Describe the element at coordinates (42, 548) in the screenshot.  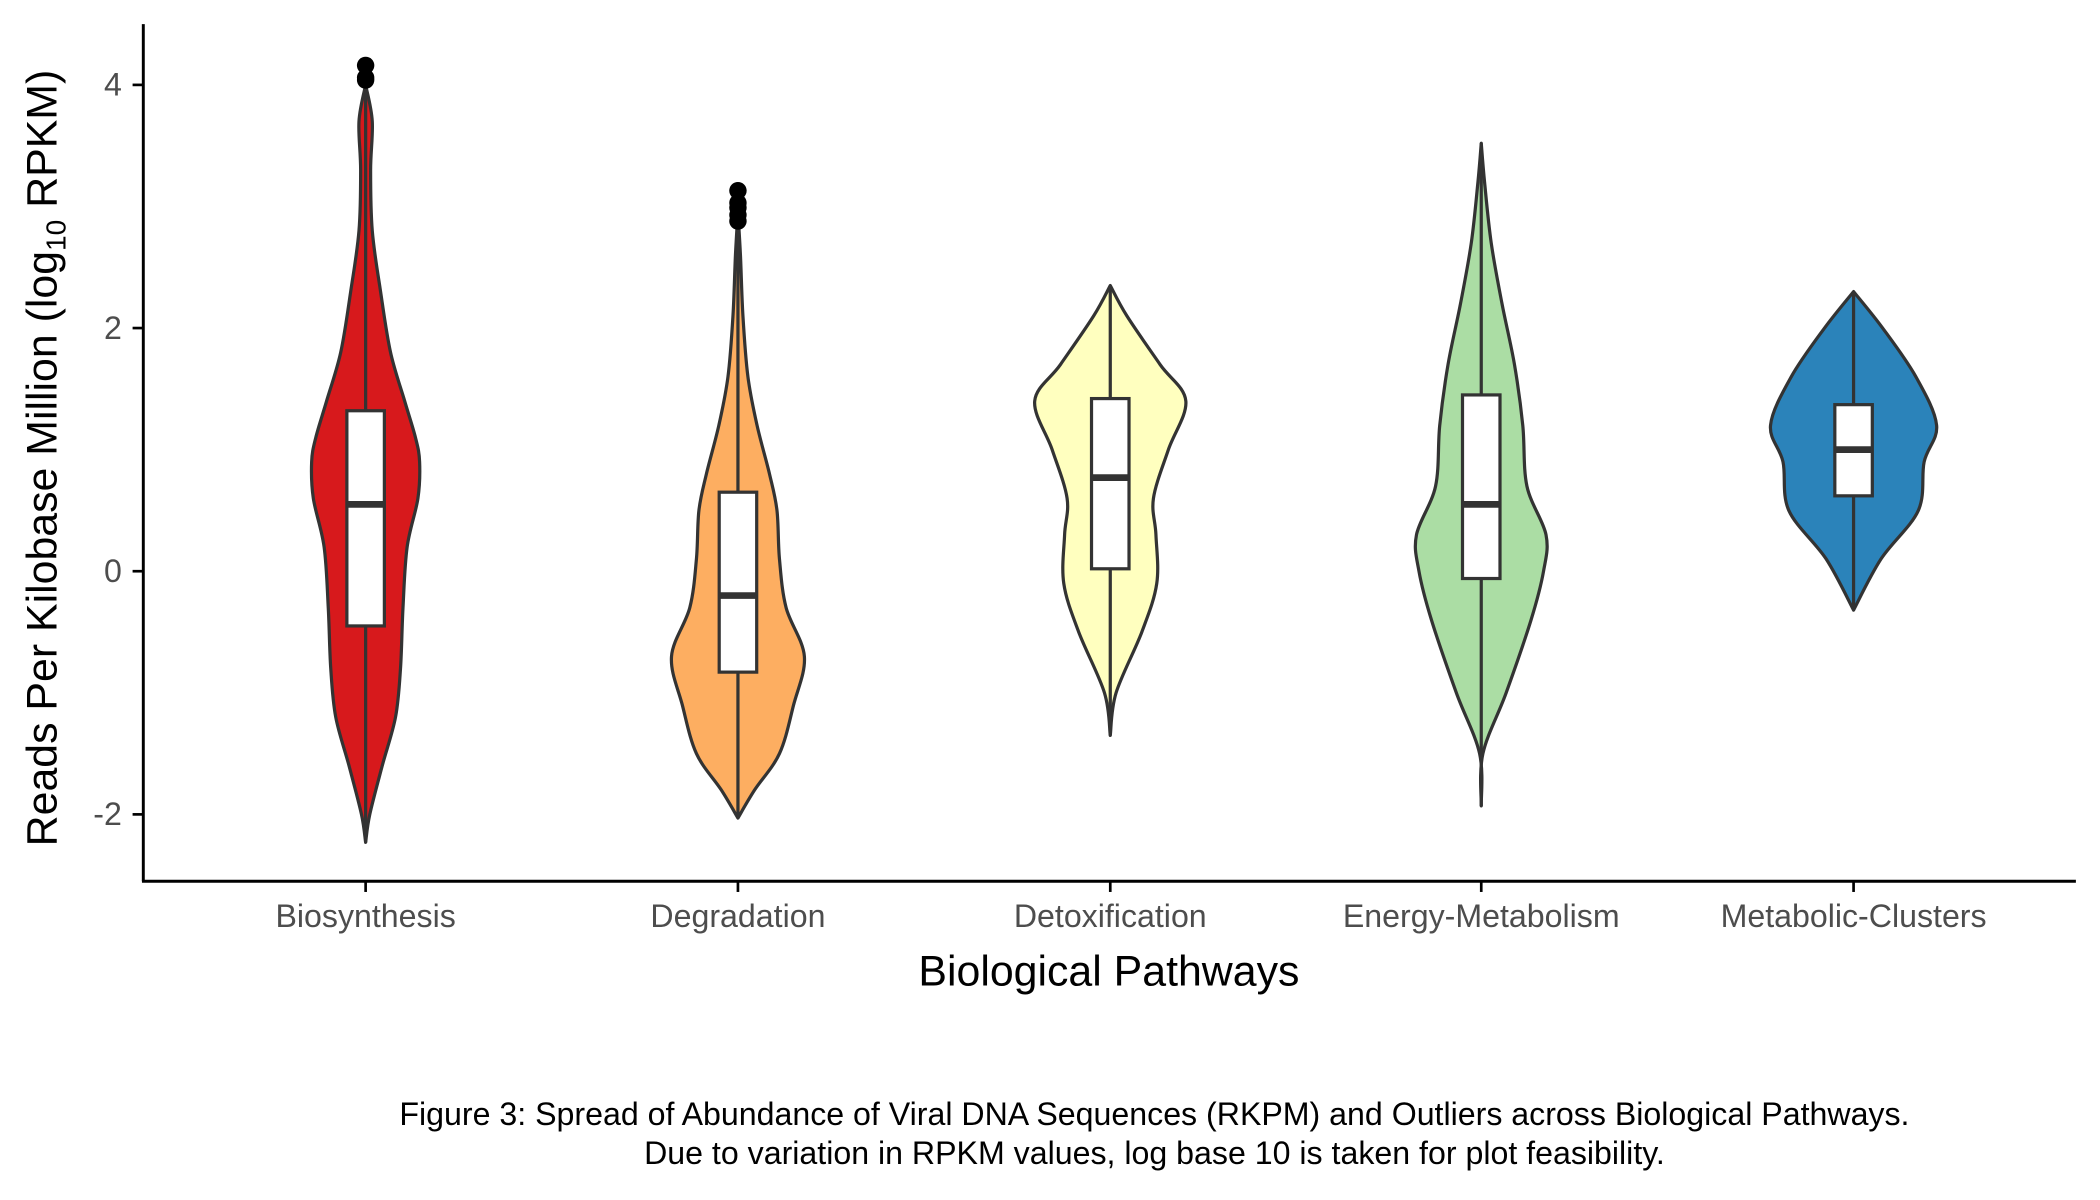
I see `y-axis-title-prefix: Reads Per Kilobase Million (log` at that location.